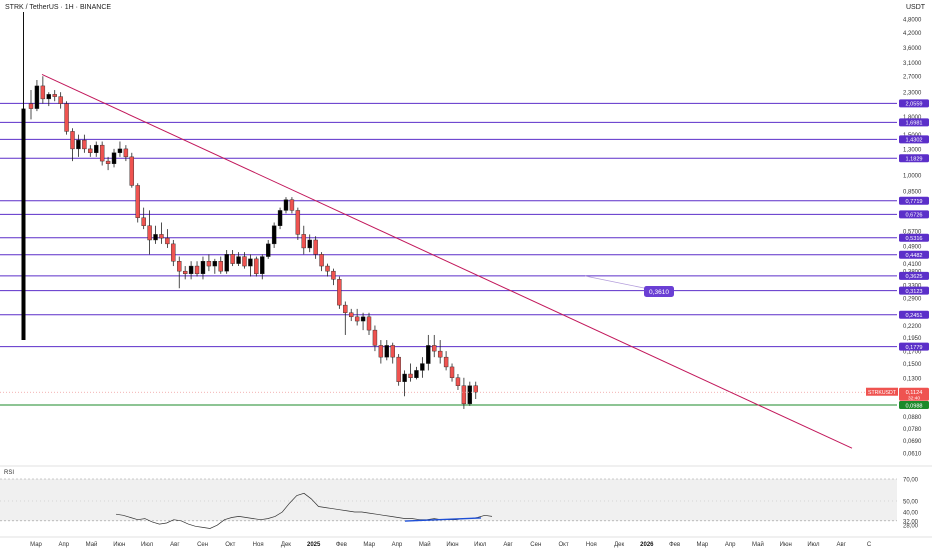 The image size is (932, 550). Describe the element at coordinates (535, 545) in the screenshot. I see `time-tick-label: Сен` at that location.